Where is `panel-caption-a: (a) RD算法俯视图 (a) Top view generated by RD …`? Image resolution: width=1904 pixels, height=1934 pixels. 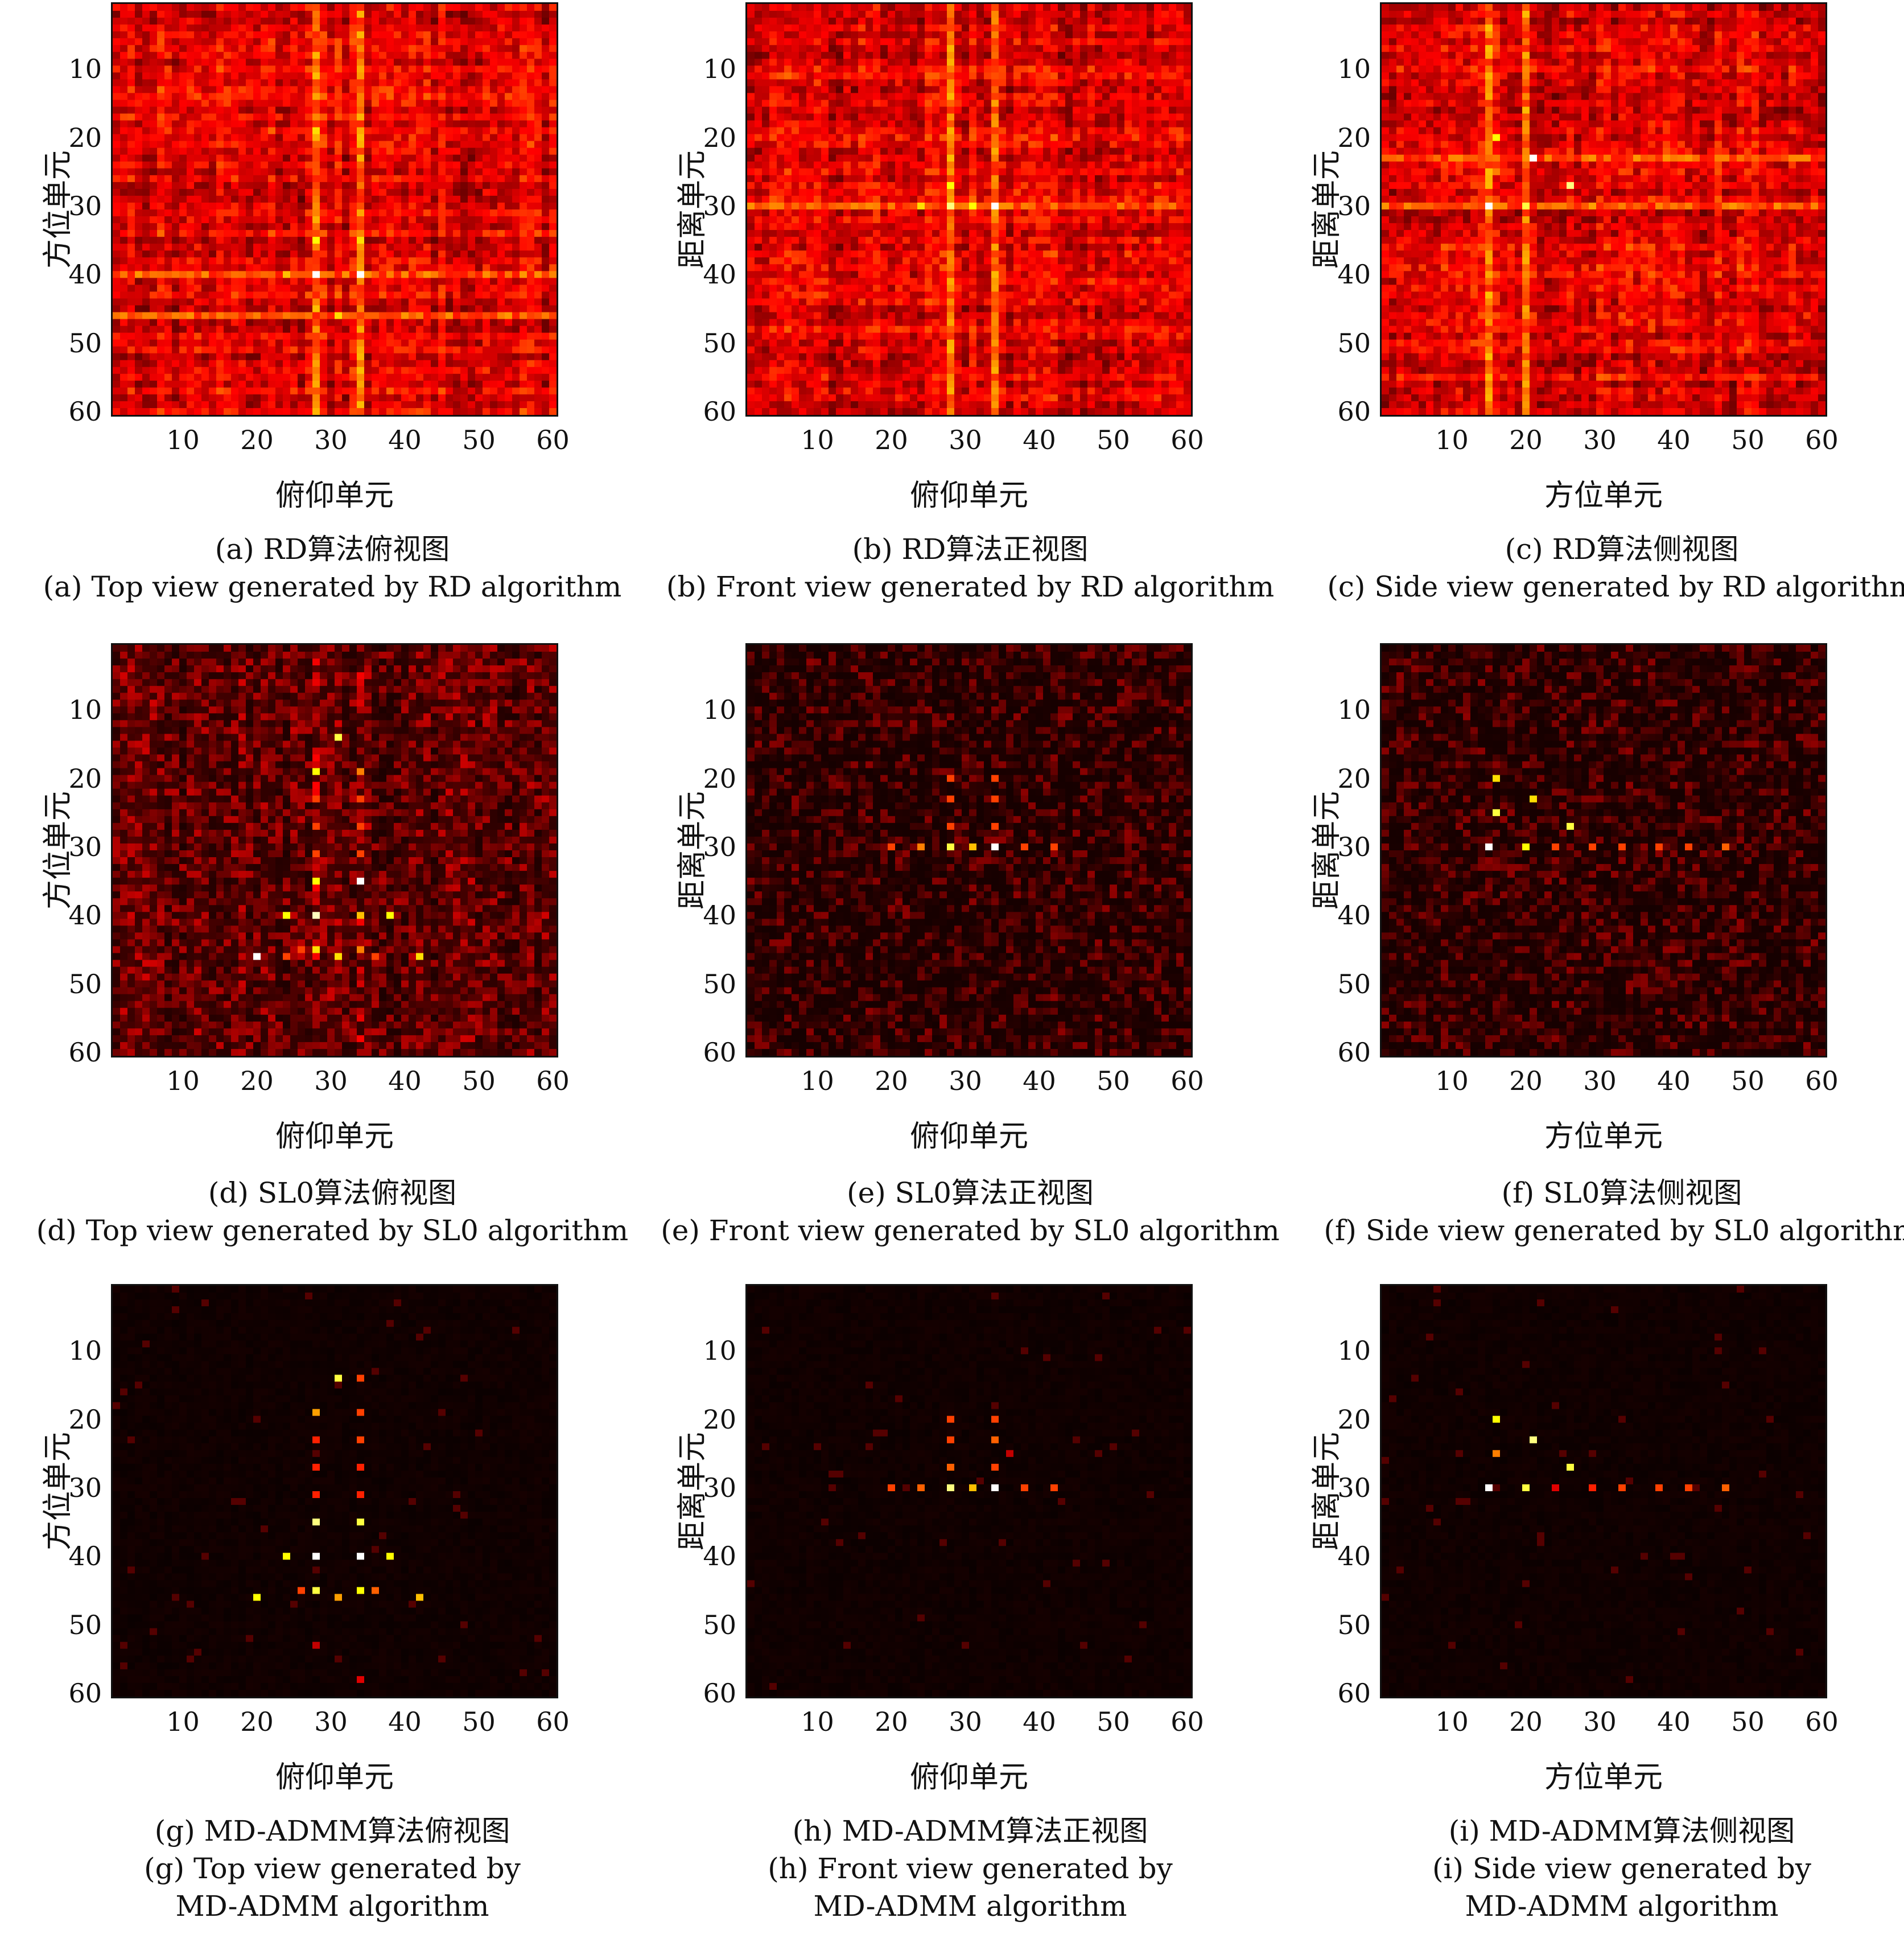 panel-caption-a: (a) RD算法俯视图 (a) Top view generated by RD … is located at coordinates (332, 568).